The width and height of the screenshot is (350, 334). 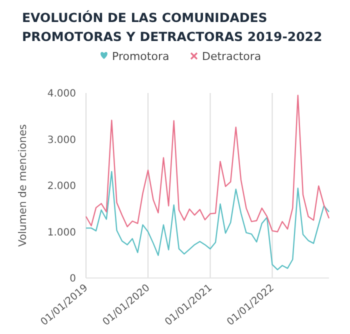 What do you see at coordinates (61, 186) in the screenshot?
I see `y-tick-label: 2.000` at bounding box center [61, 186].